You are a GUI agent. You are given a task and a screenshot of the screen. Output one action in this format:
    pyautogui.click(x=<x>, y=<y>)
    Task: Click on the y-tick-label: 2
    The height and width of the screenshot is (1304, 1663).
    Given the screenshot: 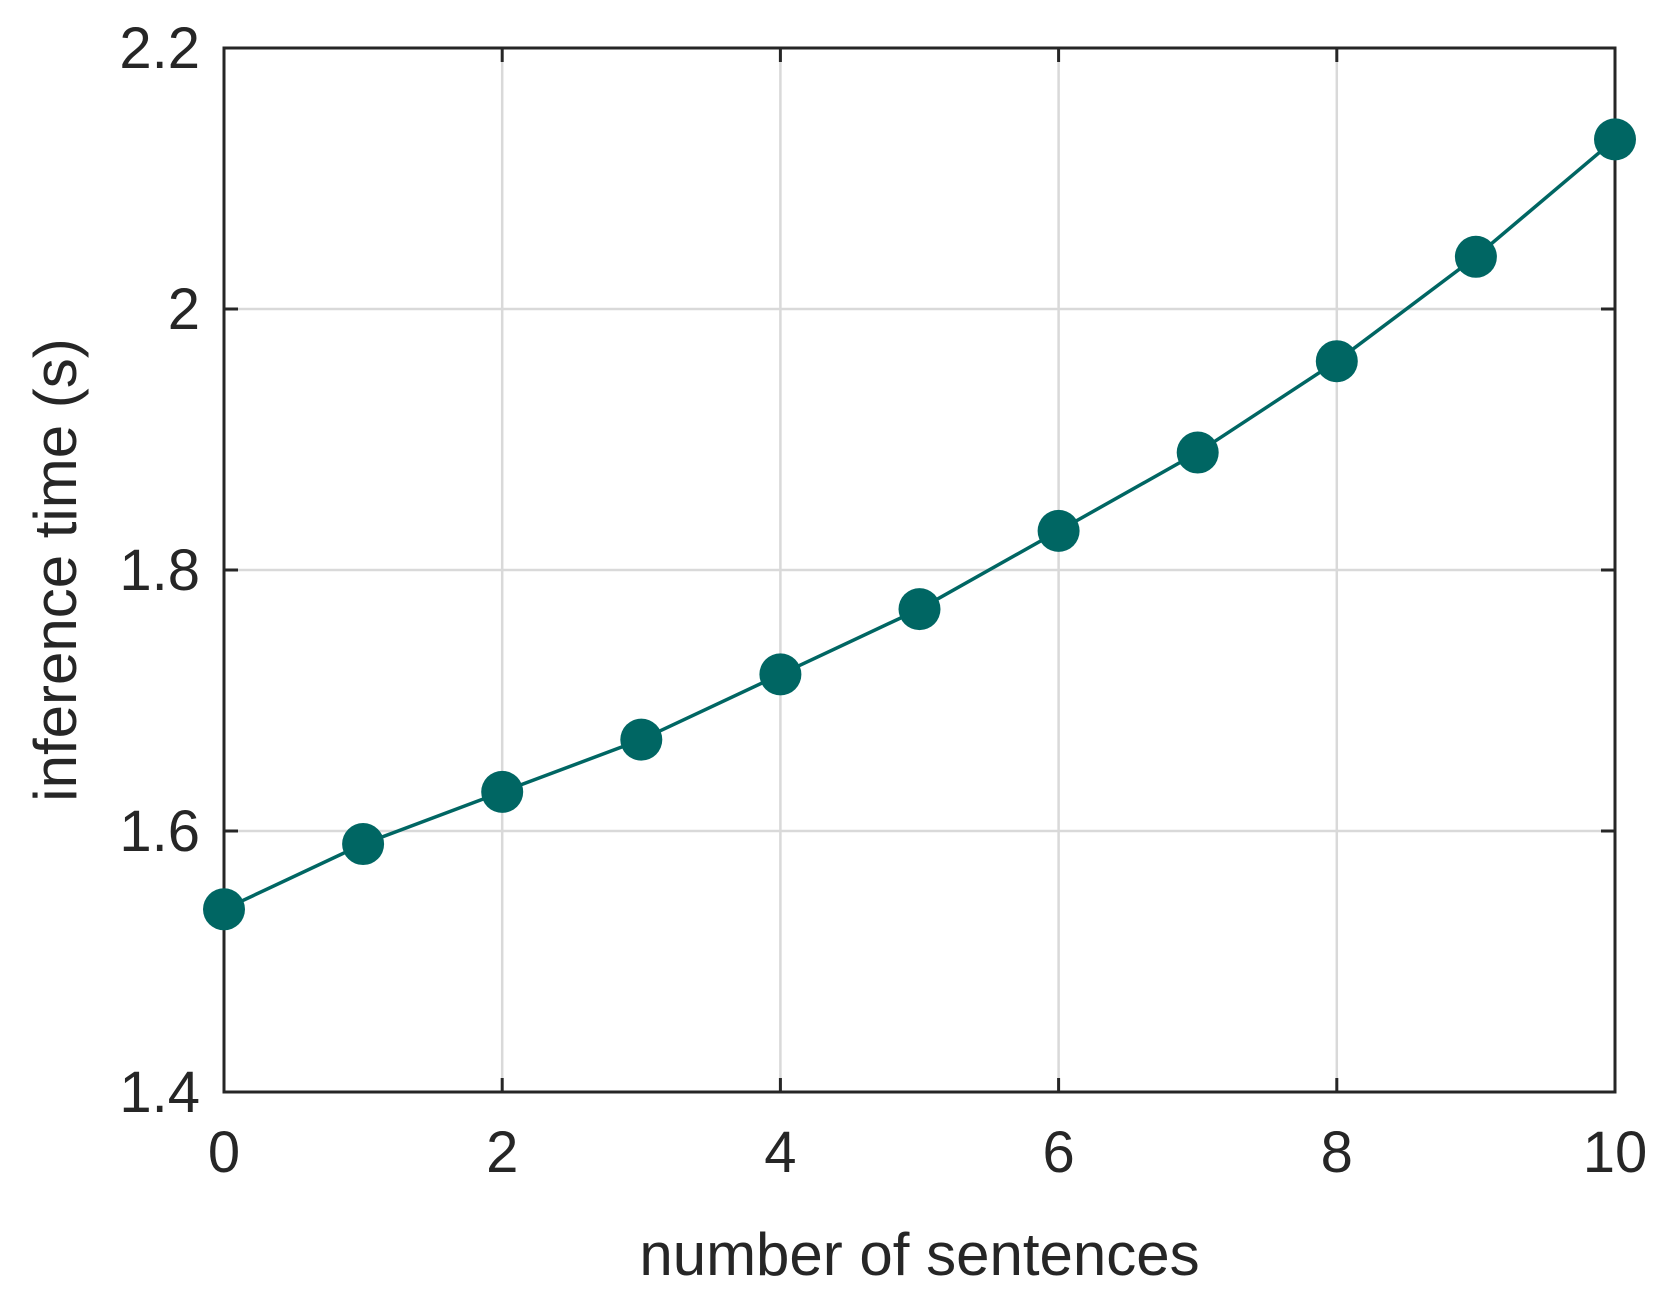 What is the action you would take?
    pyautogui.click(x=184, y=309)
    